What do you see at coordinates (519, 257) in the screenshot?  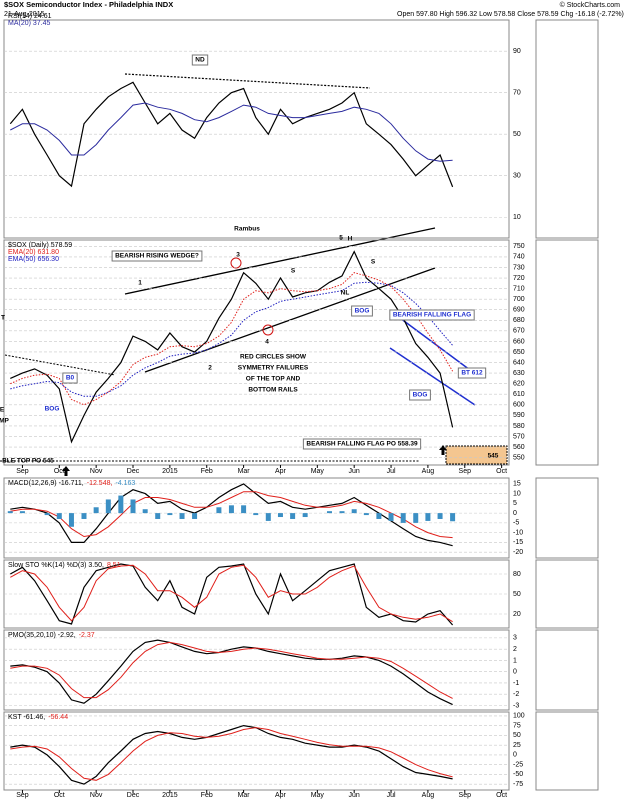 I see `y-tick-label: 740` at bounding box center [519, 257].